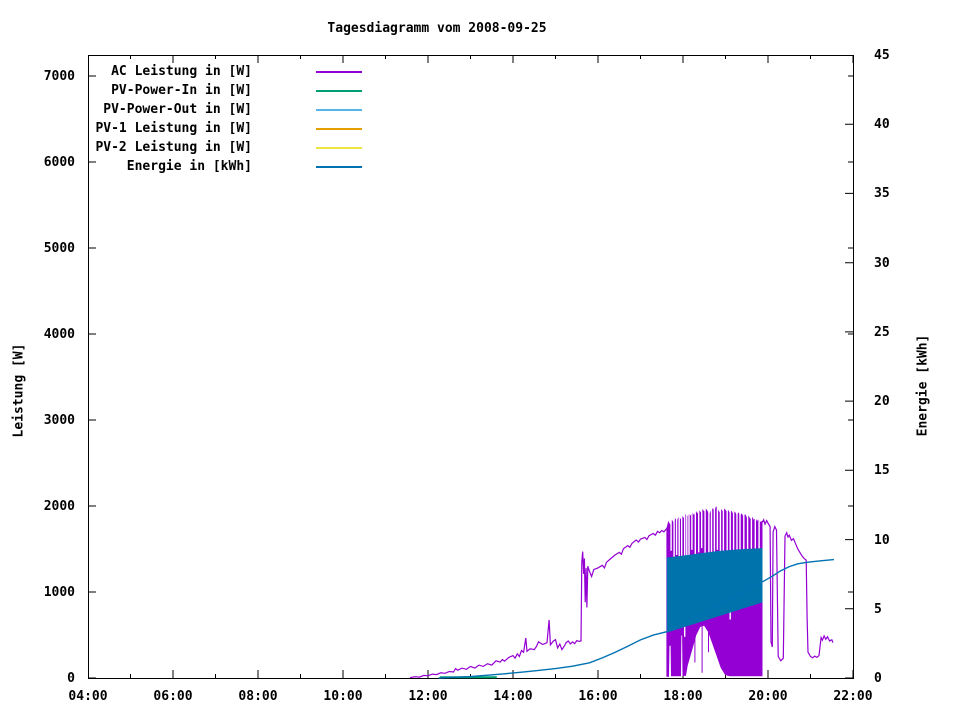 This screenshot has height=720, width=960. What do you see at coordinates (59, 162) in the screenshot?
I see `y-left-tick-label: 6000` at bounding box center [59, 162].